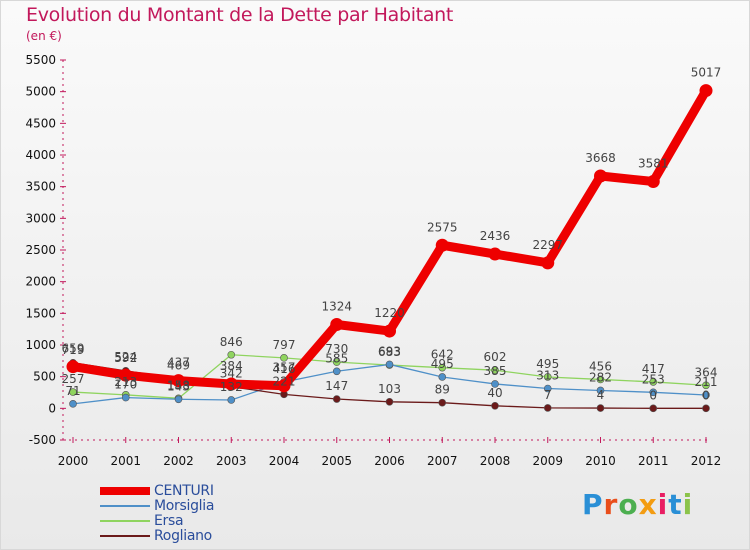 The image size is (750, 550). I want to click on logo-letter: o, so click(628, 504).